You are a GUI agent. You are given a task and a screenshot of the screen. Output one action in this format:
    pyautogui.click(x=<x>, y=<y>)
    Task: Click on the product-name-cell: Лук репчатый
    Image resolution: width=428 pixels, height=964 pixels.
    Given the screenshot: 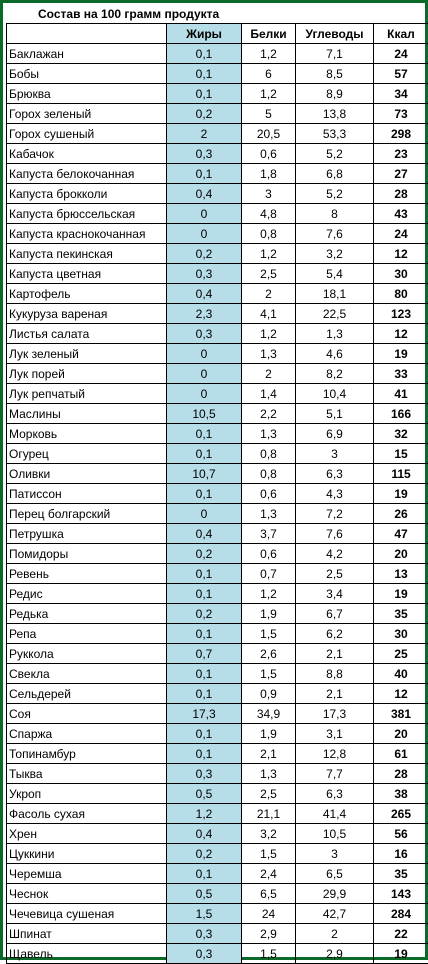 What is the action you would take?
    pyautogui.click(x=87, y=394)
    